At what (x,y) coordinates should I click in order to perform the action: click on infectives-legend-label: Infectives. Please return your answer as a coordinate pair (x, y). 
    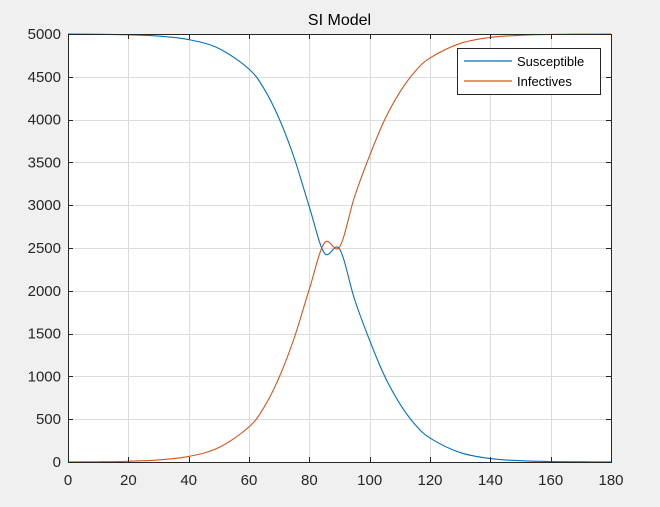
    Looking at the image, I should click on (544, 81).